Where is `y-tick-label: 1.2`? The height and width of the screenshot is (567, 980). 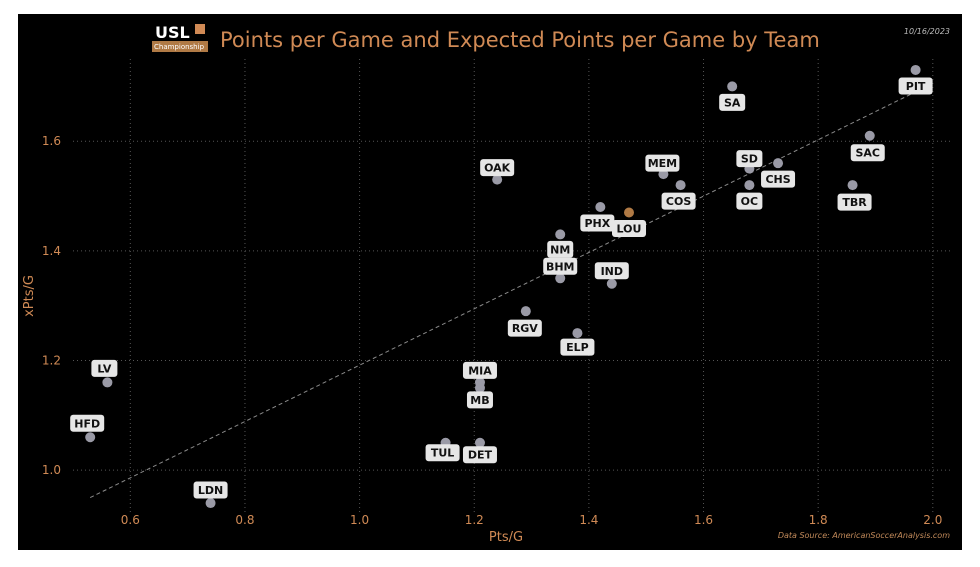
y-tick-label: 1.2 is located at coordinates (51, 361).